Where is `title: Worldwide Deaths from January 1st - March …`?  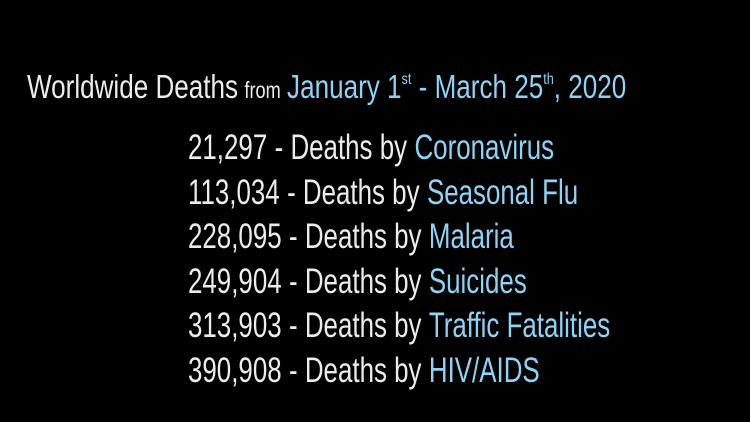 title: Worldwide Deaths from January 1st - March … is located at coordinates (326, 87).